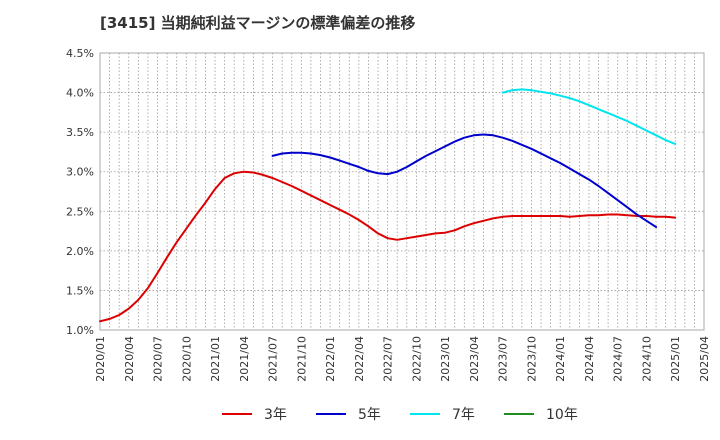 This screenshot has width=720, height=440. Describe the element at coordinates (80, 211) in the screenshot. I see `y-tick-label: 2.5%` at that location.